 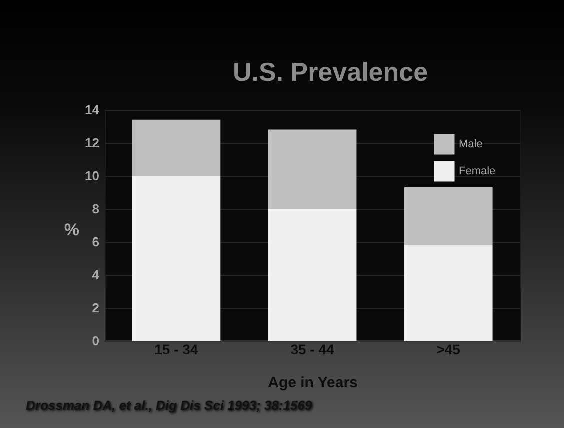 I want to click on y-tick-label: 8, so click(x=96, y=209).